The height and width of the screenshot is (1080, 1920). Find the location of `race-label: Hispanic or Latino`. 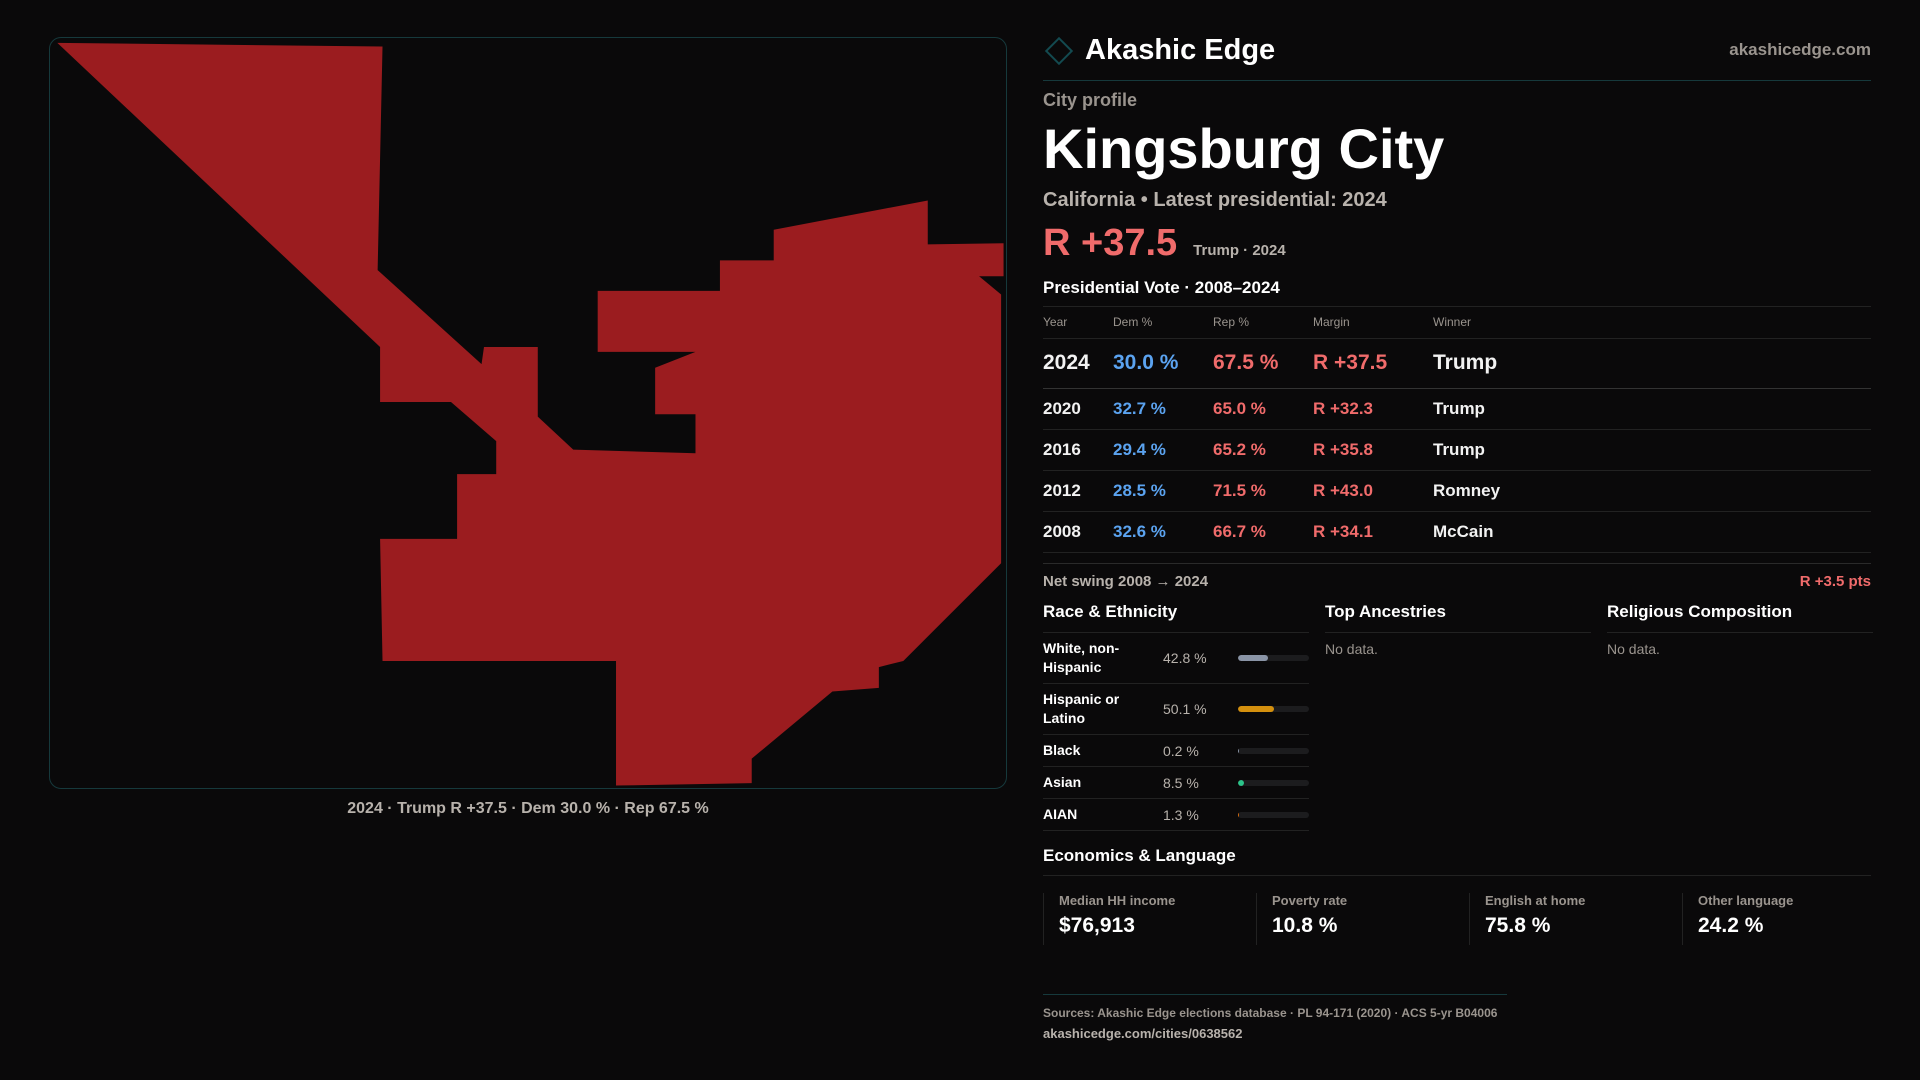

race-label: Hispanic or Latino is located at coordinates (1081, 708).